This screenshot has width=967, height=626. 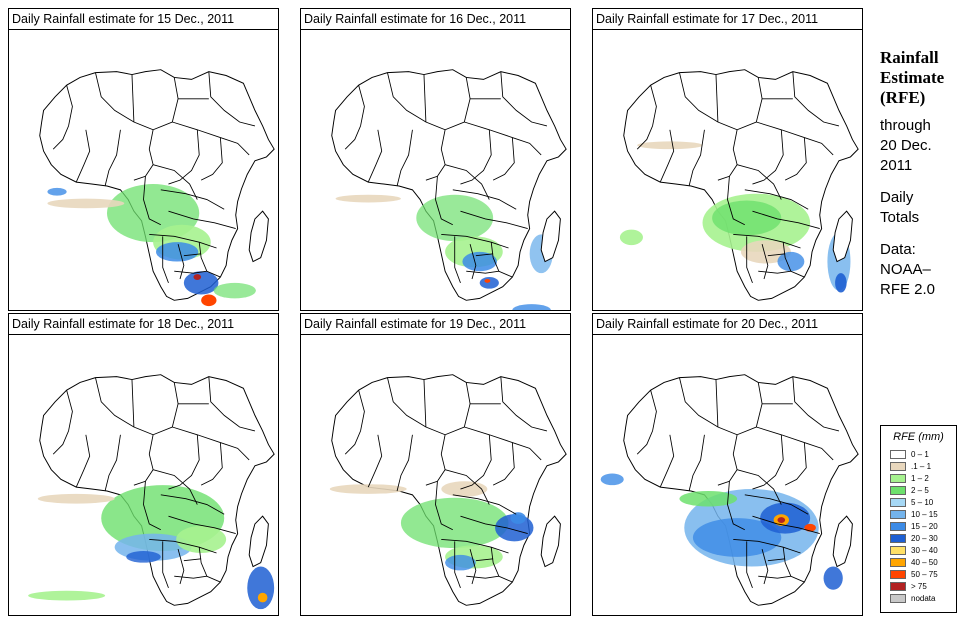 What do you see at coordinates (924, 514) in the screenshot?
I see `legend-label: 10 – 15` at bounding box center [924, 514].